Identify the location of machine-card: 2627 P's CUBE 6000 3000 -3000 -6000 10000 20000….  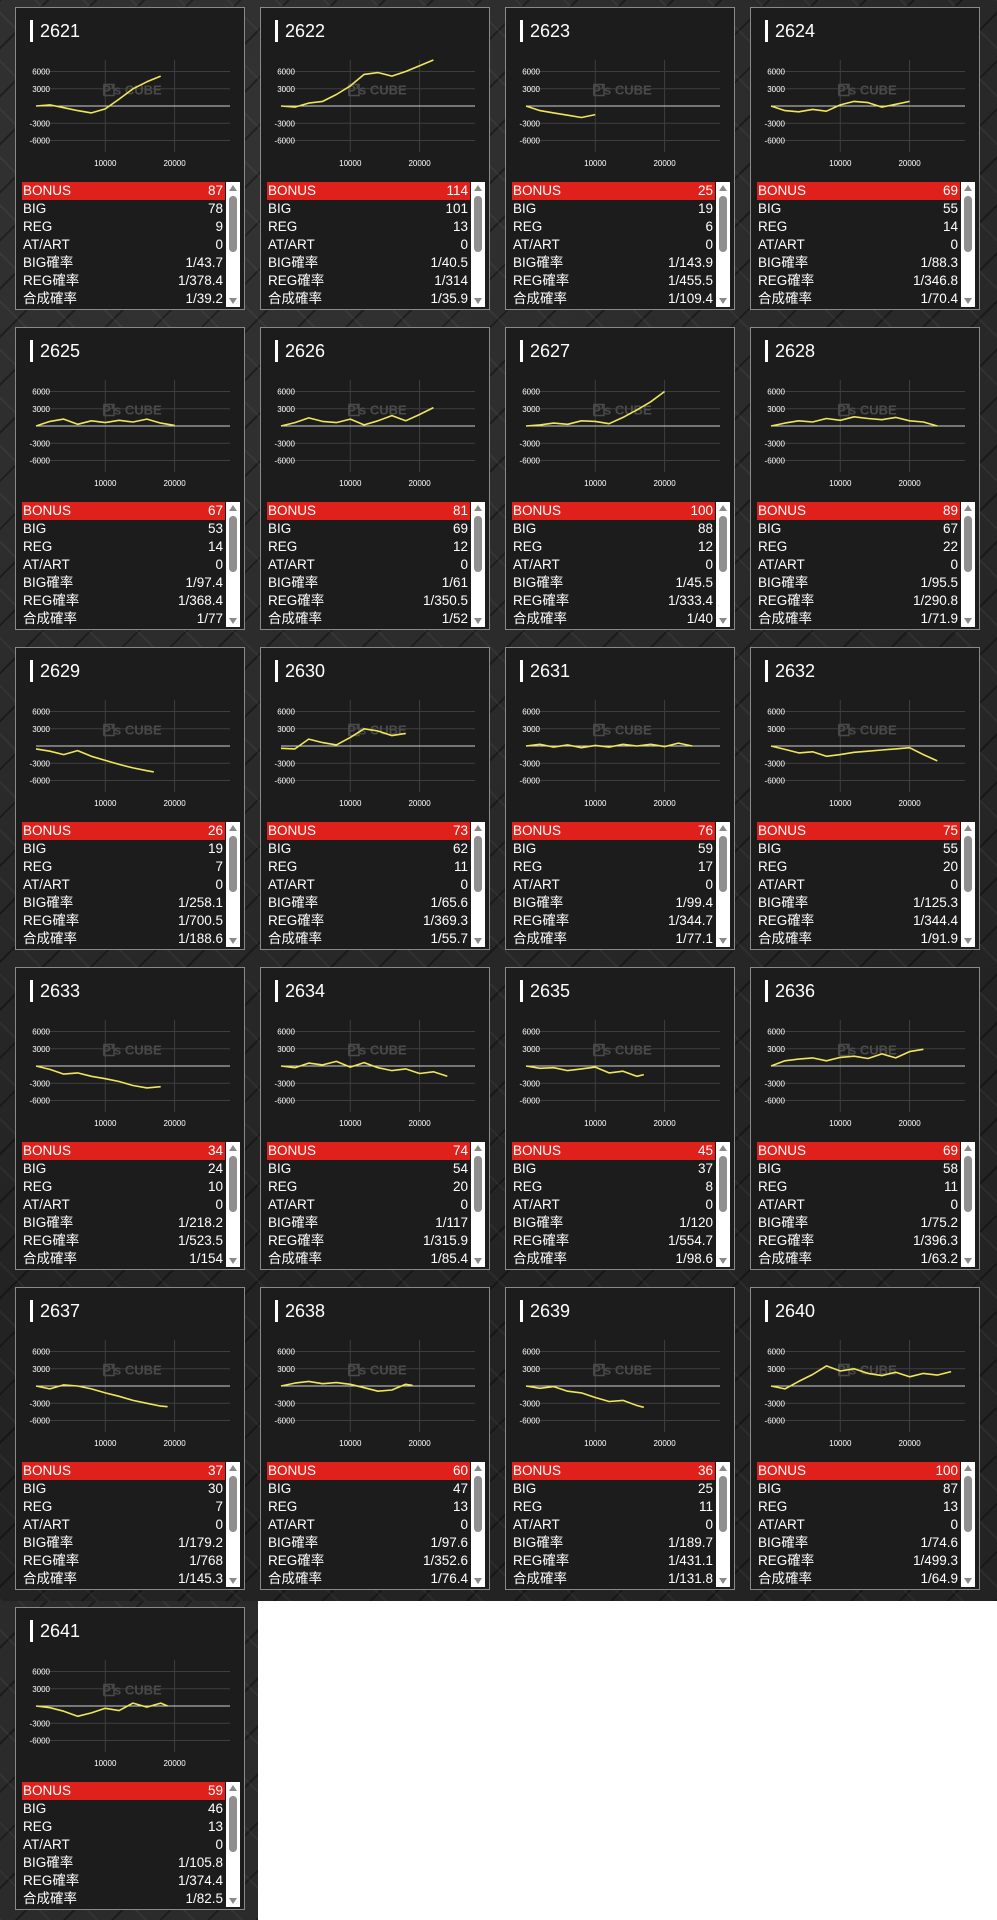
(620, 478).